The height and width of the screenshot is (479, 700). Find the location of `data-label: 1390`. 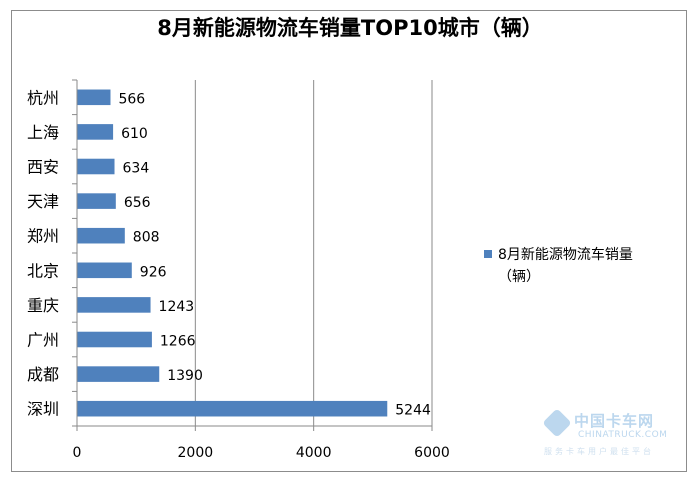

data-label: 1390 is located at coordinates (185, 376).